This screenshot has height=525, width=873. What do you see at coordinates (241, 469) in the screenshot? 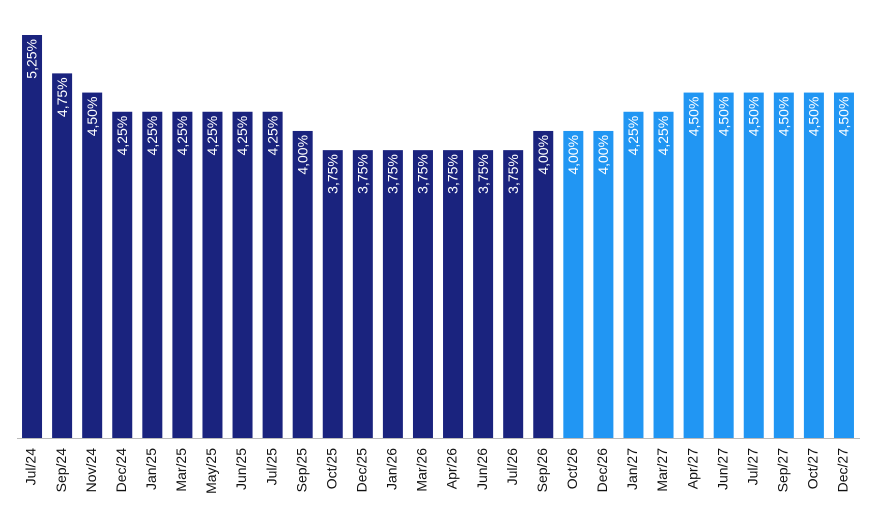
I see `x-tick-label: Jun/25` at bounding box center [241, 469].